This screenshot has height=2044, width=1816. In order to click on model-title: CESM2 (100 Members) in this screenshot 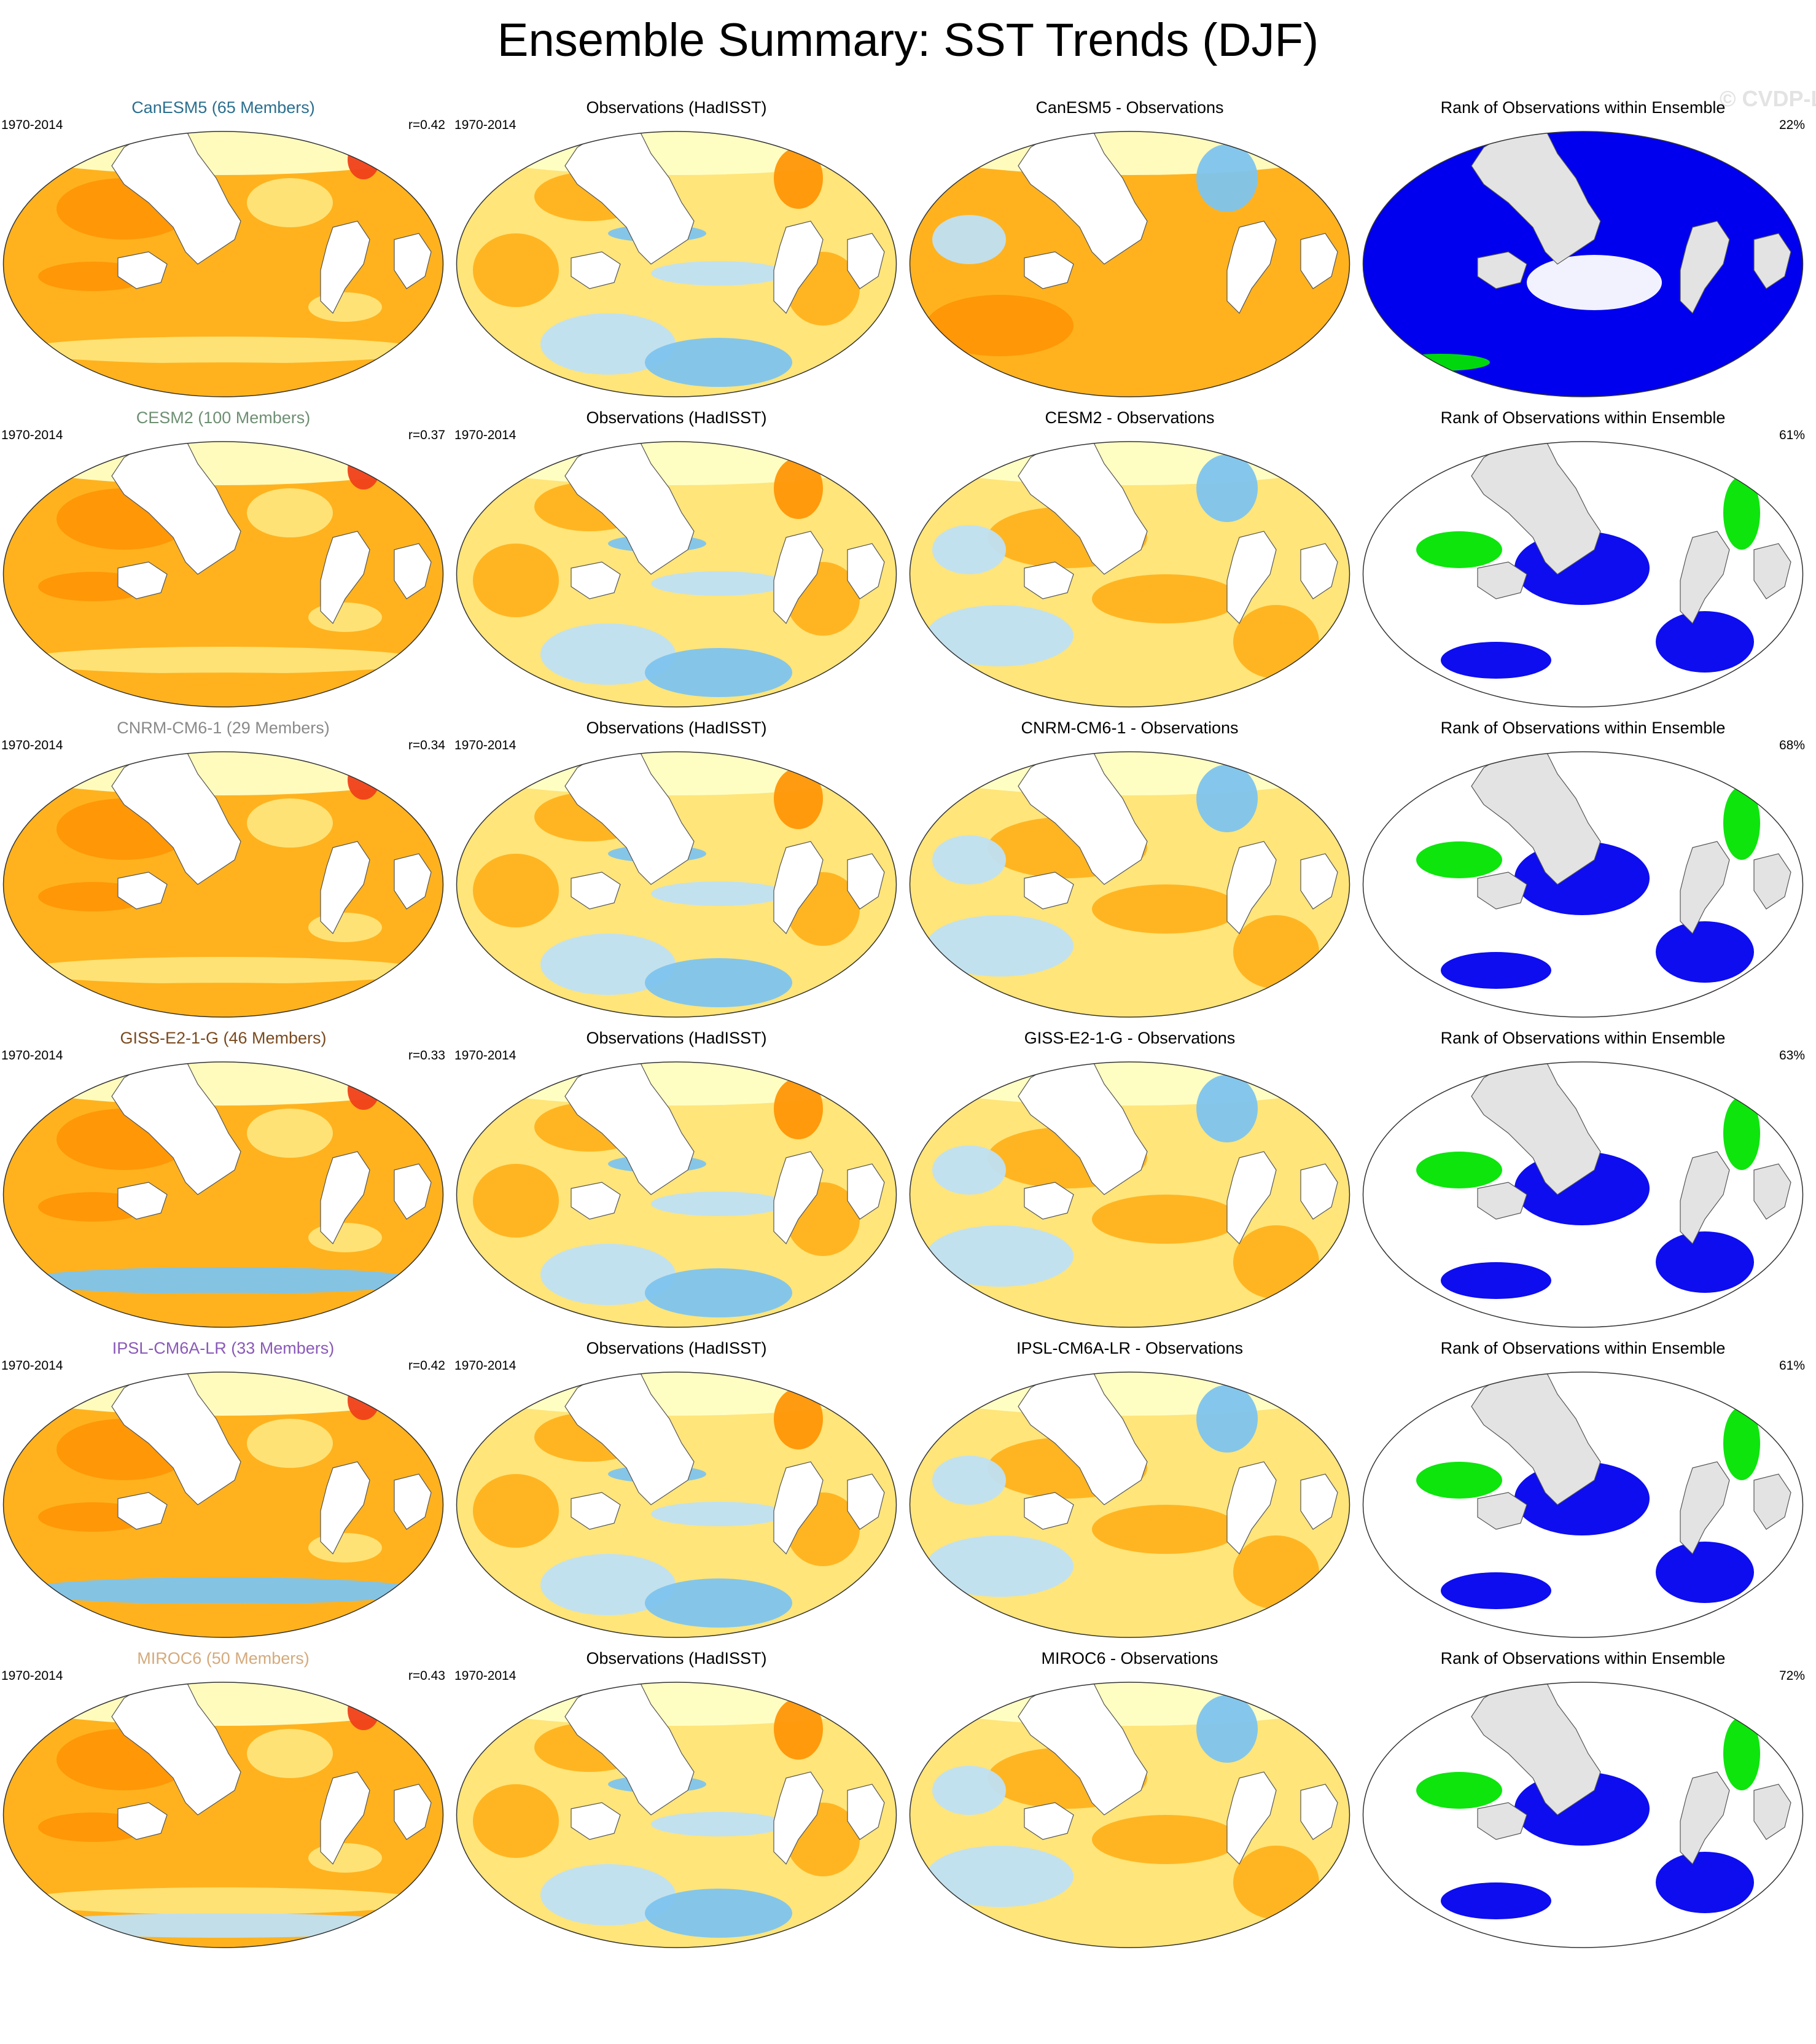, I will do `click(223, 417)`.